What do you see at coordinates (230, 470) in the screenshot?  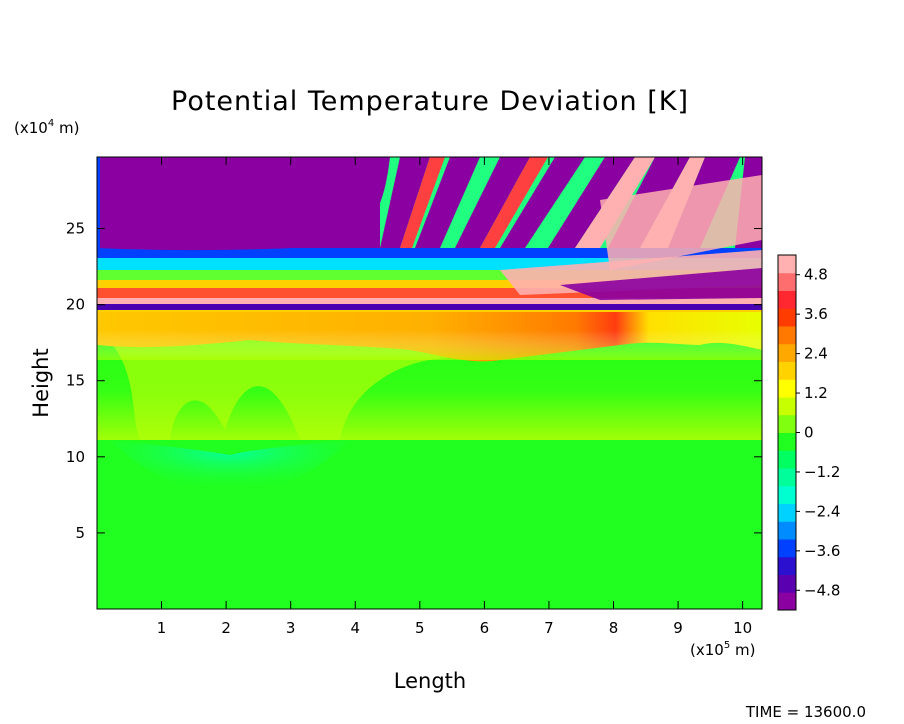 I see `region-cold-patch` at bounding box center [230, 470].